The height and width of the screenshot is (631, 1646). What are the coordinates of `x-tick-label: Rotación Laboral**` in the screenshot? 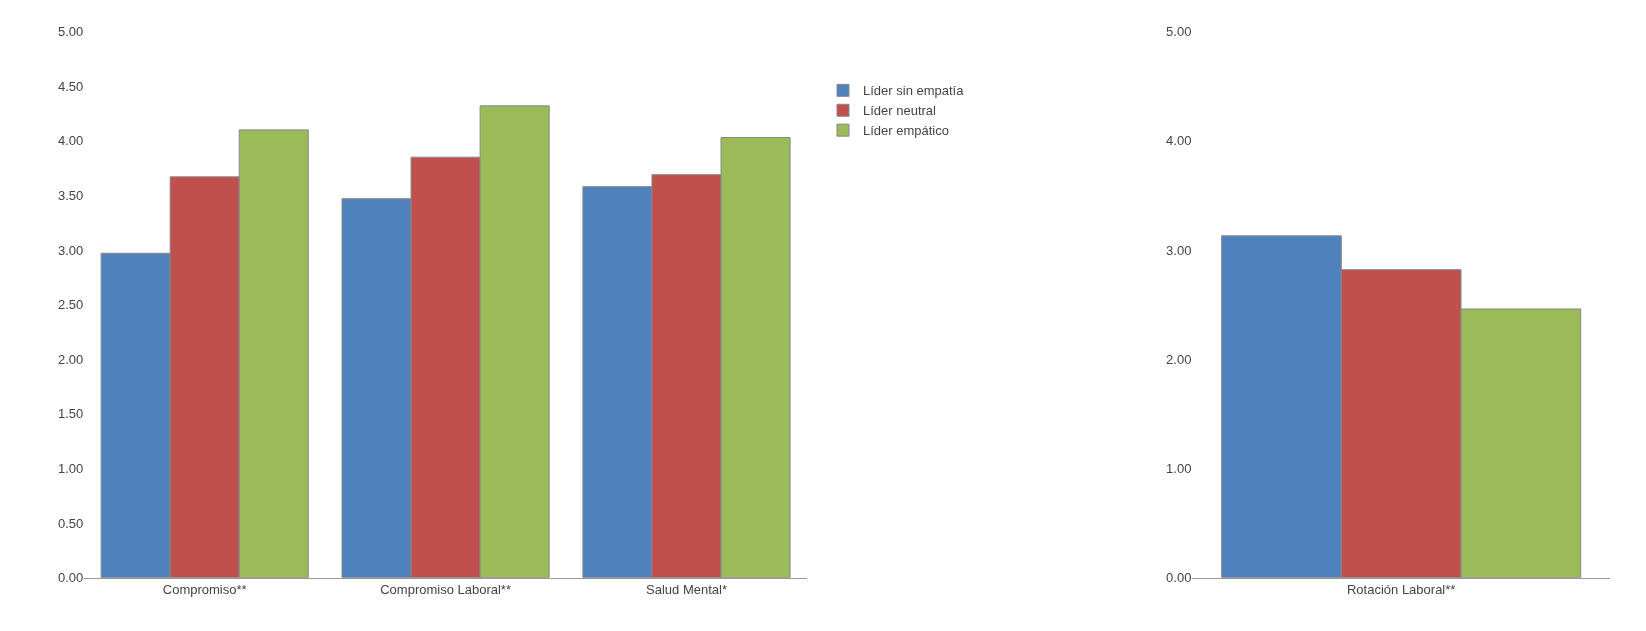 It's located at (1401, 590).